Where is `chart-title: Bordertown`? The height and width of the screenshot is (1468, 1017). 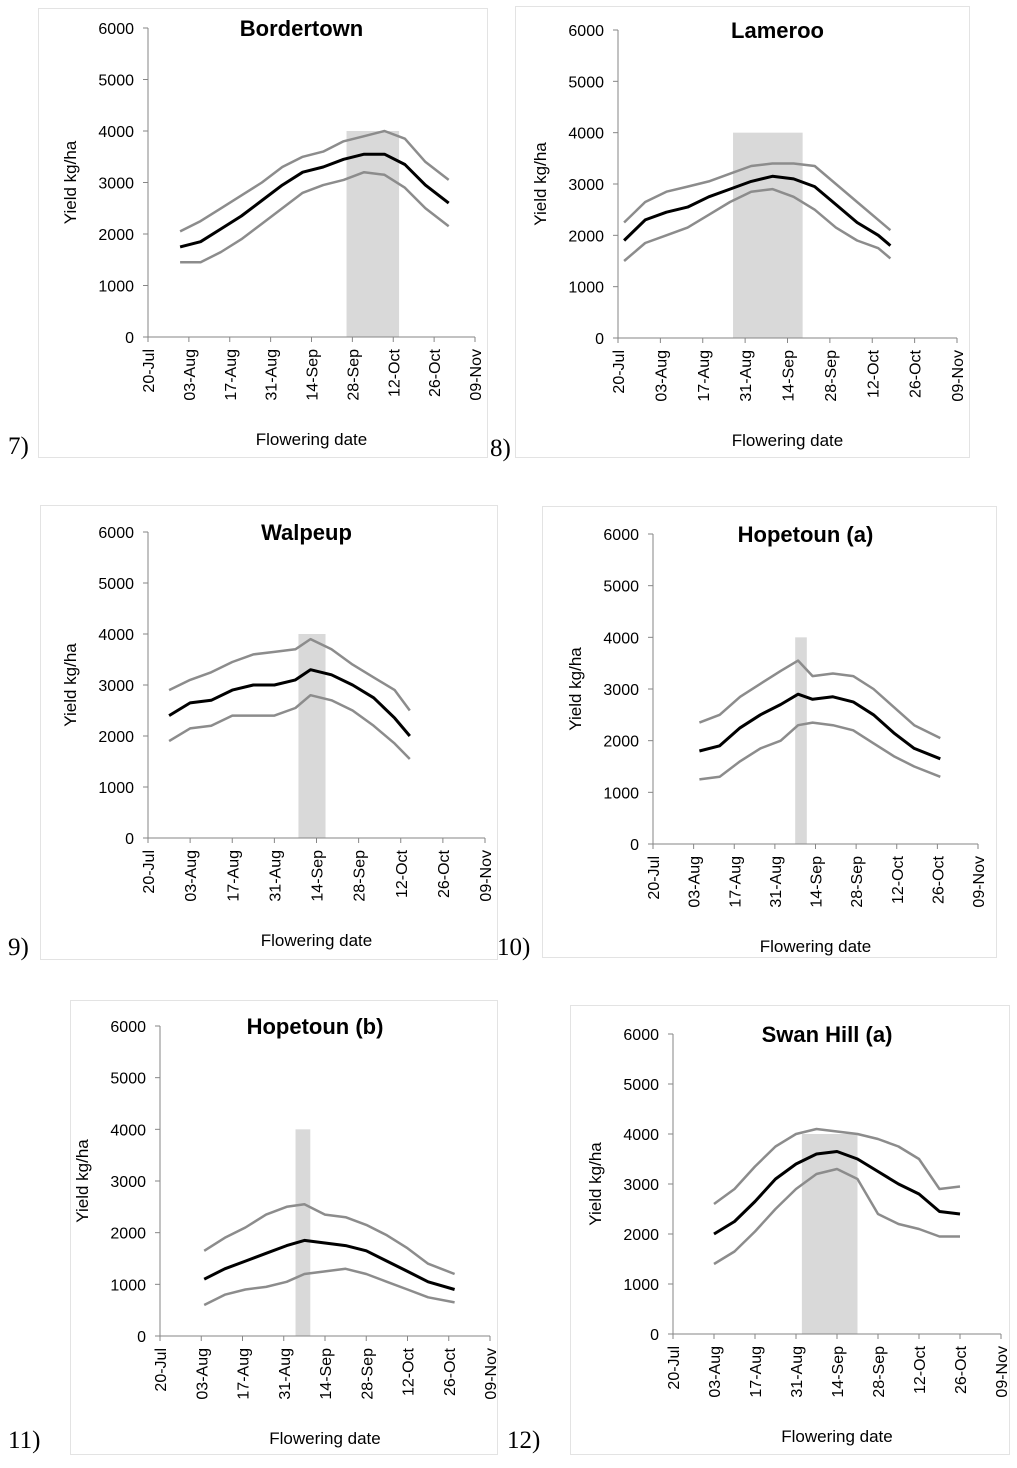 chart-title: Bordertown is located at coordinates (301, 28).